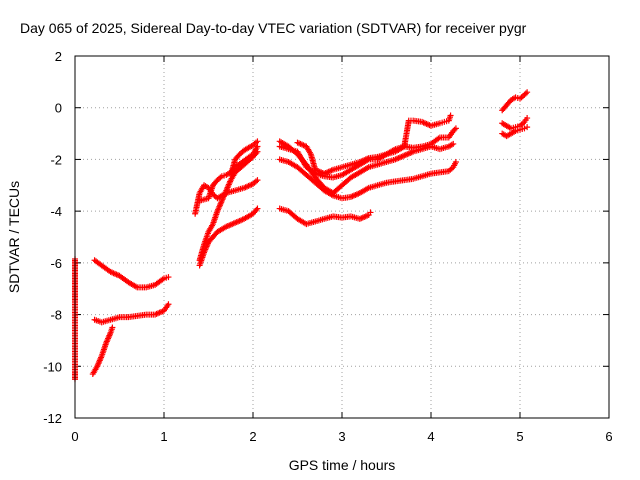 The width and height of the screenshot is (640, 480). I want to click on x-tick-label: 0, so click(74, 436).